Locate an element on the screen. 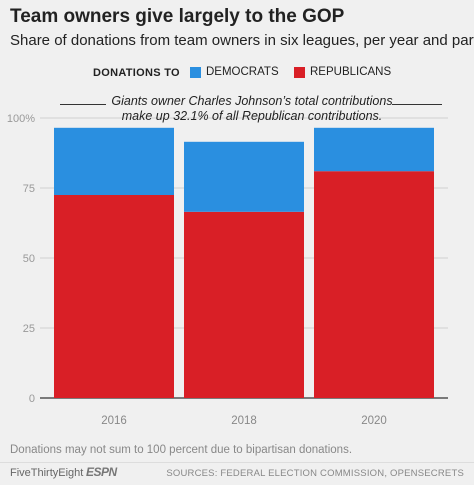 This screenshot has width=474, height=485. bar-republicans-2016 is located at coordinates (114, 296).